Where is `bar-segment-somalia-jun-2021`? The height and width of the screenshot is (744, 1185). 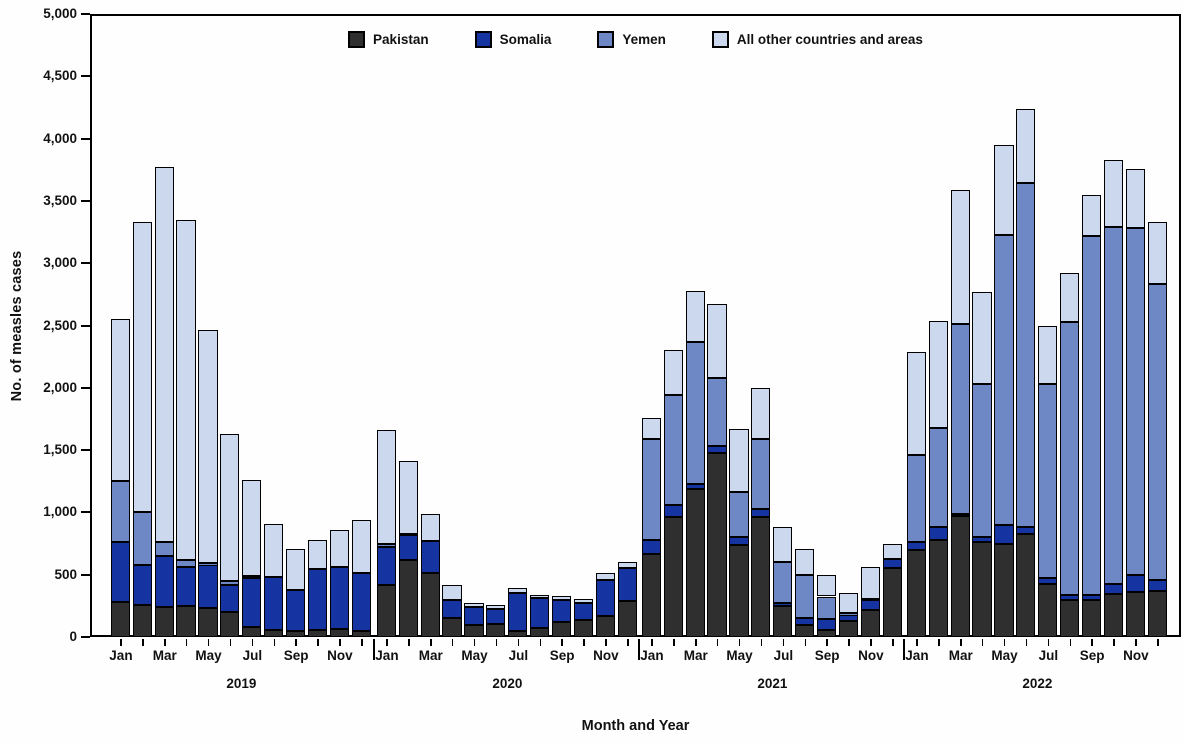
bar-segment-somalia-jun-2021 is located at coordinates (761, 512).